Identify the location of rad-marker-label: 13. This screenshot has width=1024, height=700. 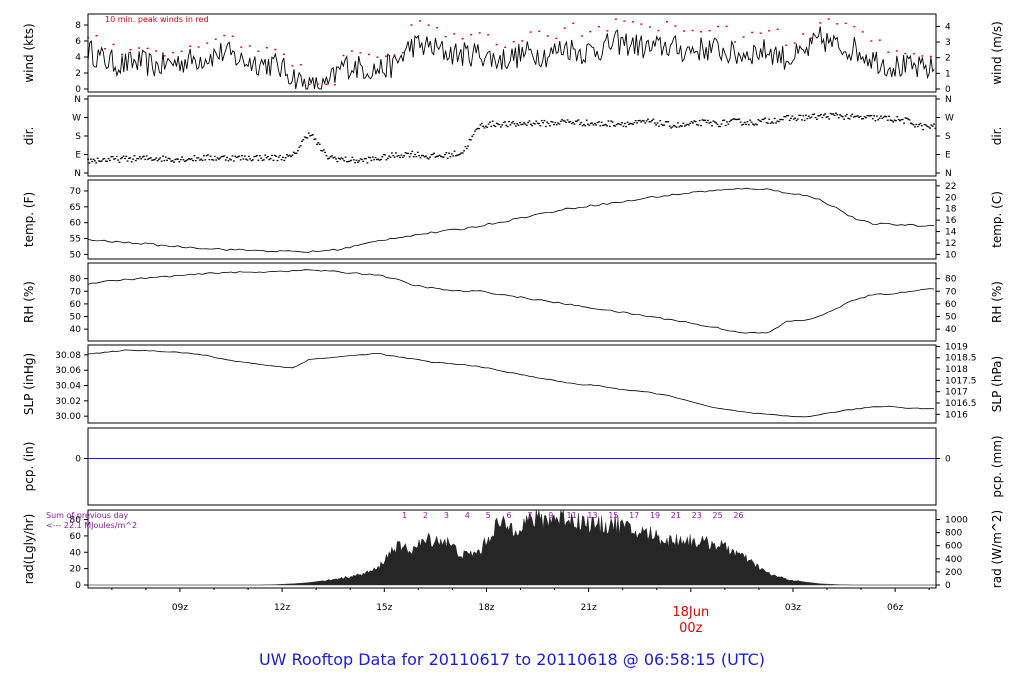
(592, 515).